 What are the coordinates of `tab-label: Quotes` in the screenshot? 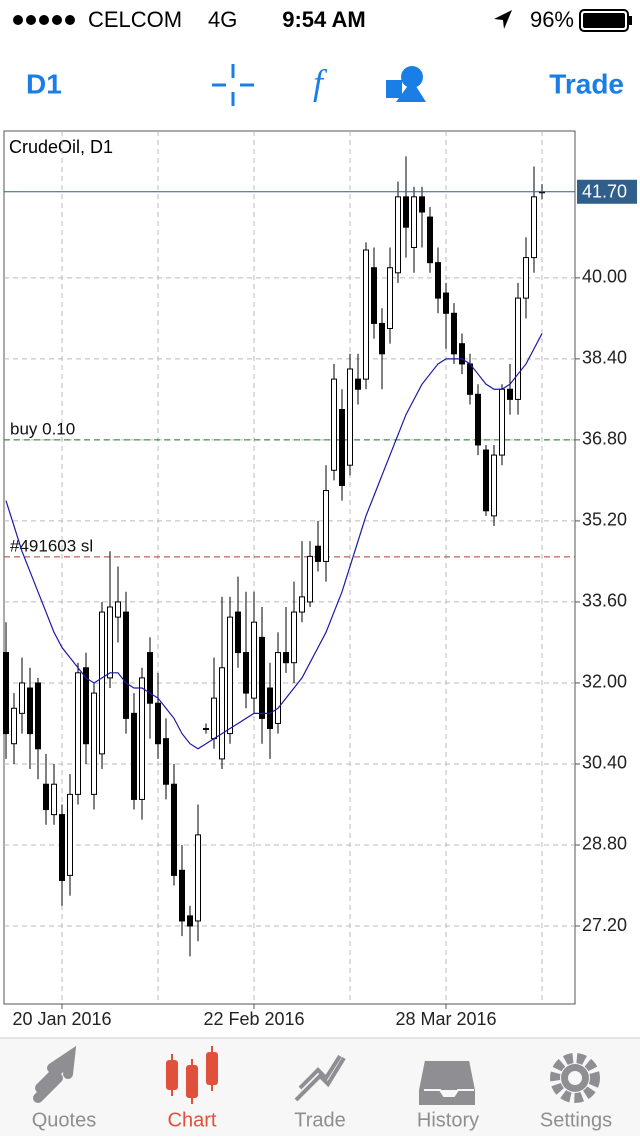 It's located at (64, 1120).